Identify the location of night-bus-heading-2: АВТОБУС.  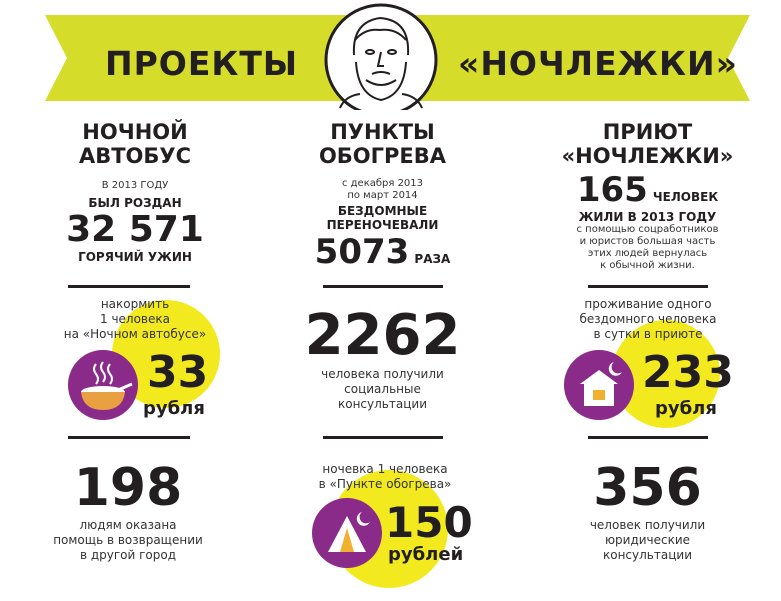
(135, 156).